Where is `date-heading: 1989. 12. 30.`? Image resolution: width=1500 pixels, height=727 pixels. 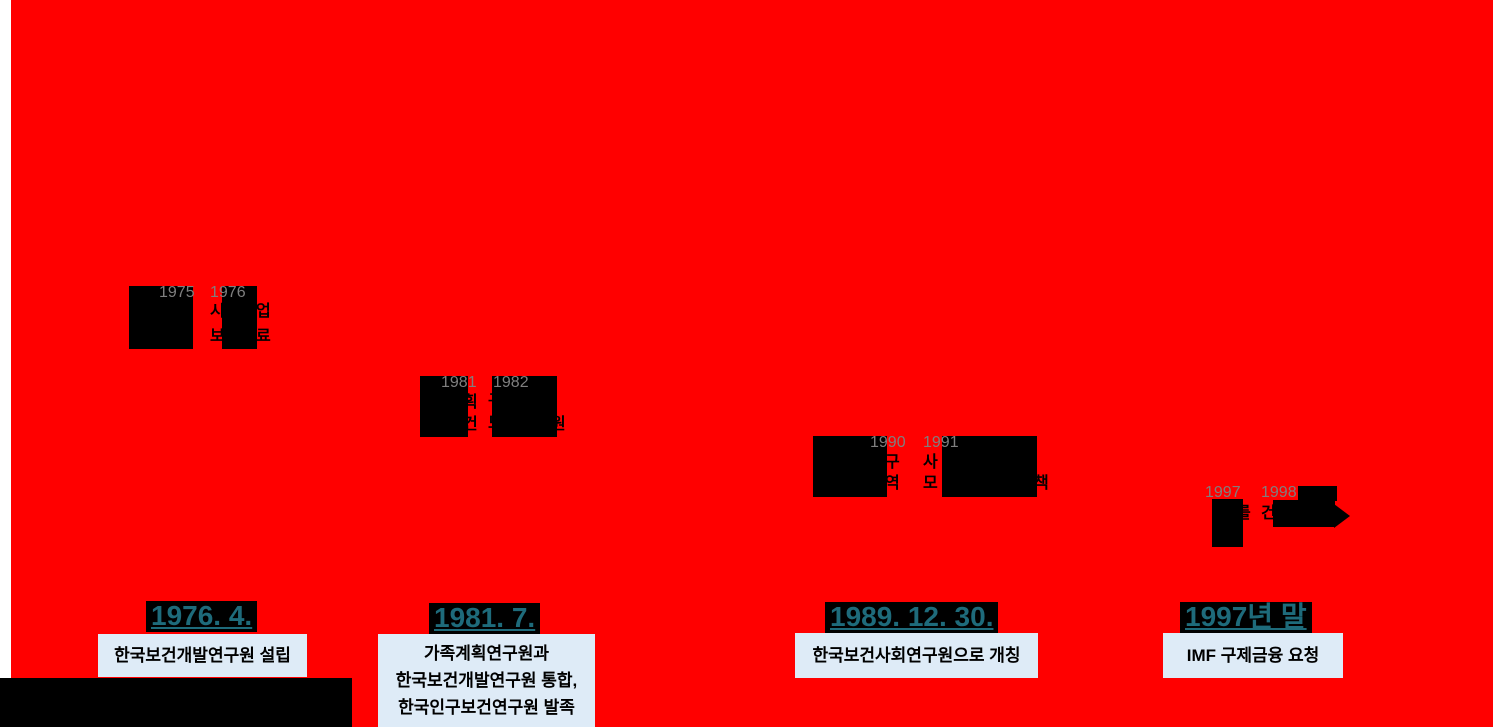
date-heading: 1989. 12. 30. is located at coordinates (912, 618).